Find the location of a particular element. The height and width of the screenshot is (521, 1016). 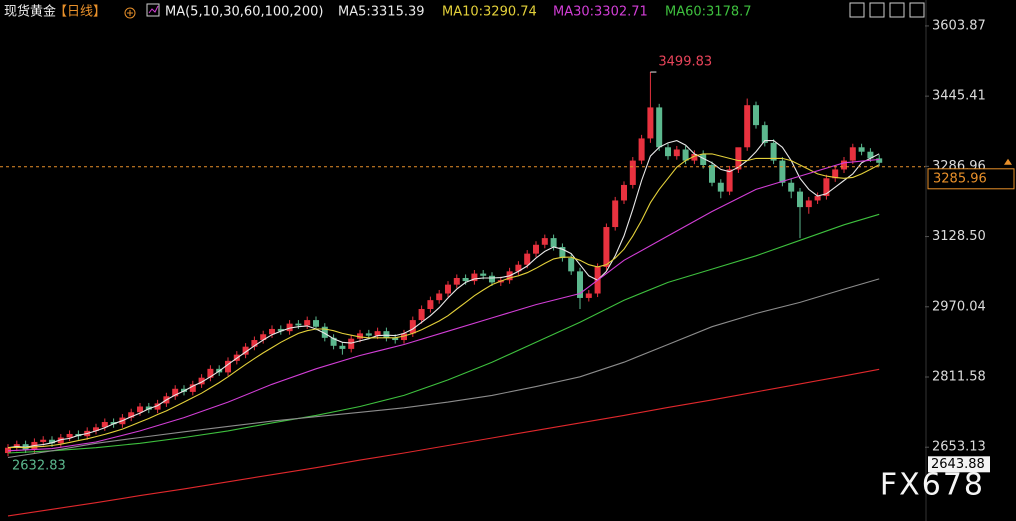

y-tick-label: 2970.04 is located at coordinates (959, 306).